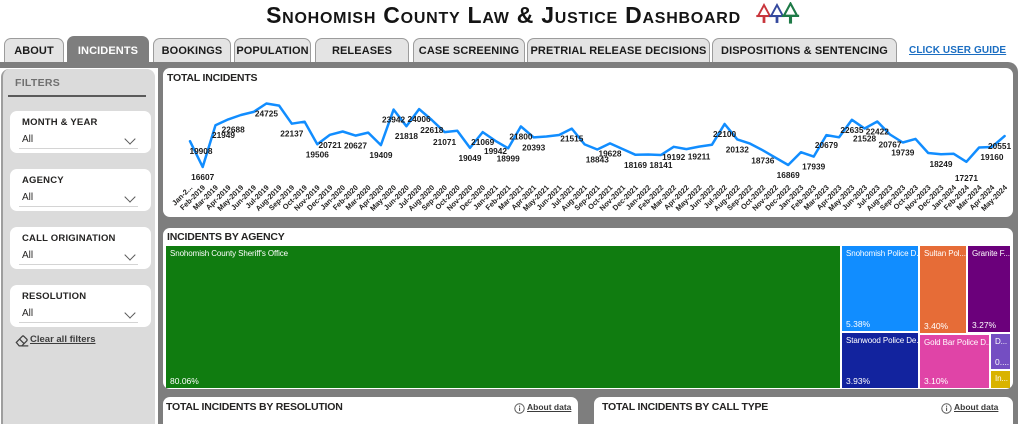 The image size is (1024, 424). I want to click on svg-text: 22688, so click(233, 129).